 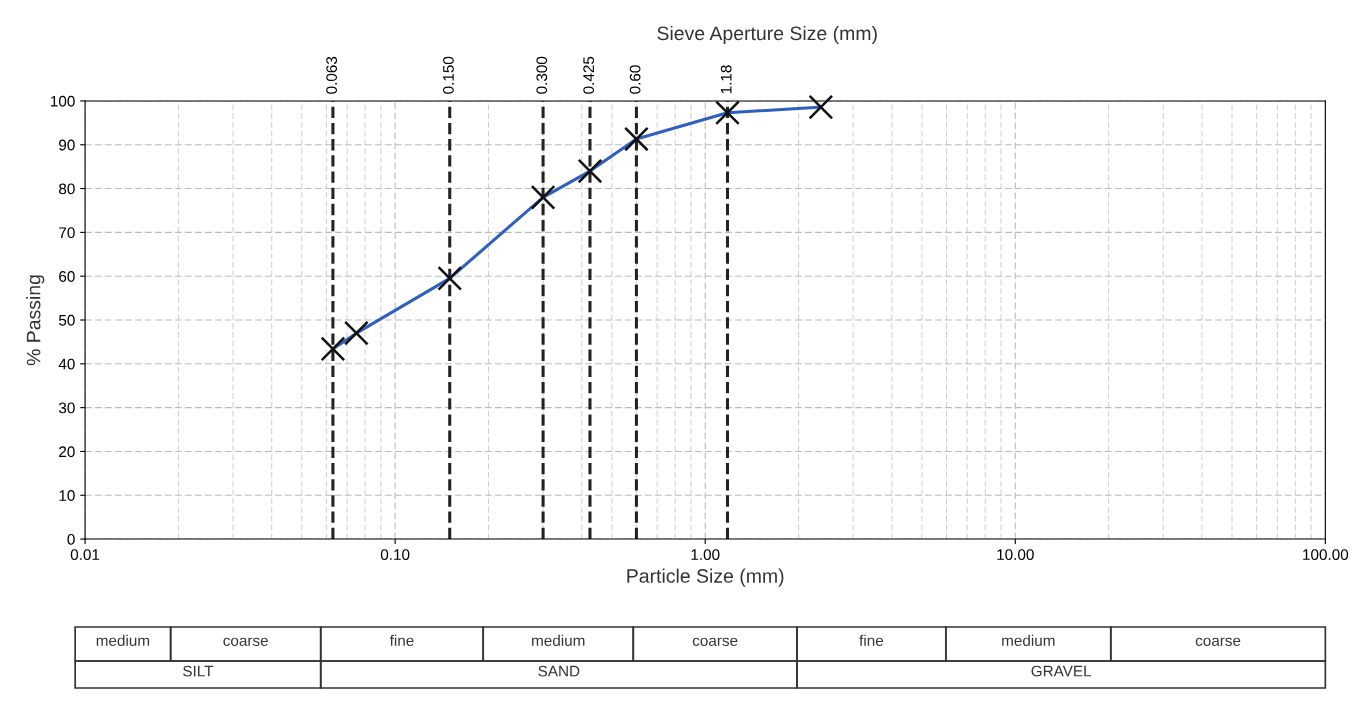 I want to click on y-tick-label: 10, so click(x=67, y=495).